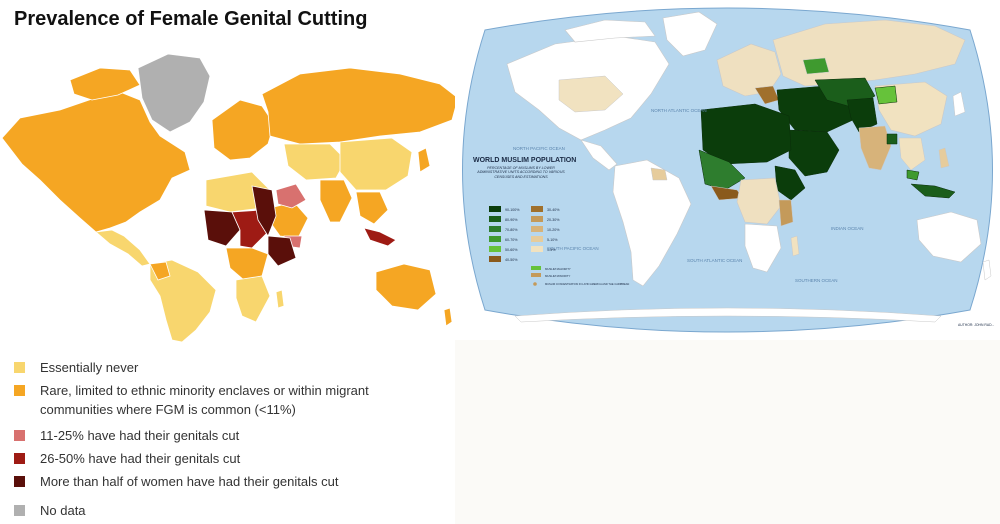  Describe the element at coordinates (551, 250) in the screenshot. I see `legend-label: 1-5%` at that location.